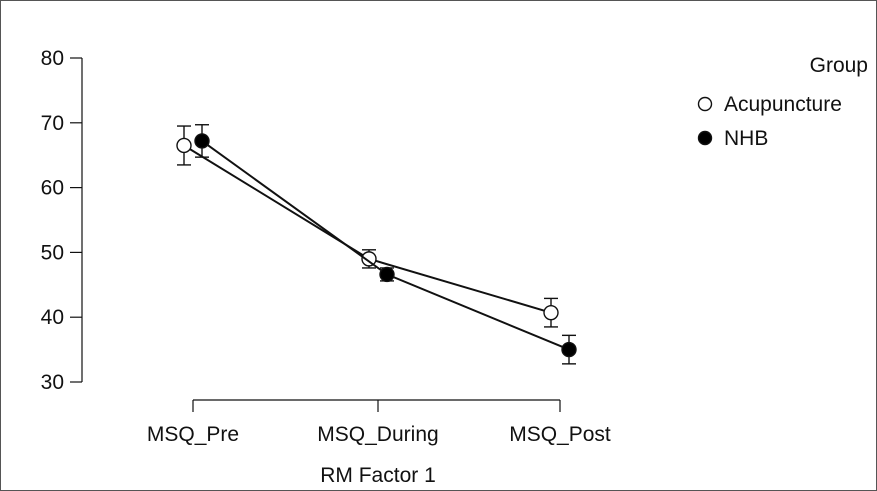 Image resolution: width=877 pixels, height=491 pixels. I want to click on x-axis-title: RM Factor 1, so click(378, 475).